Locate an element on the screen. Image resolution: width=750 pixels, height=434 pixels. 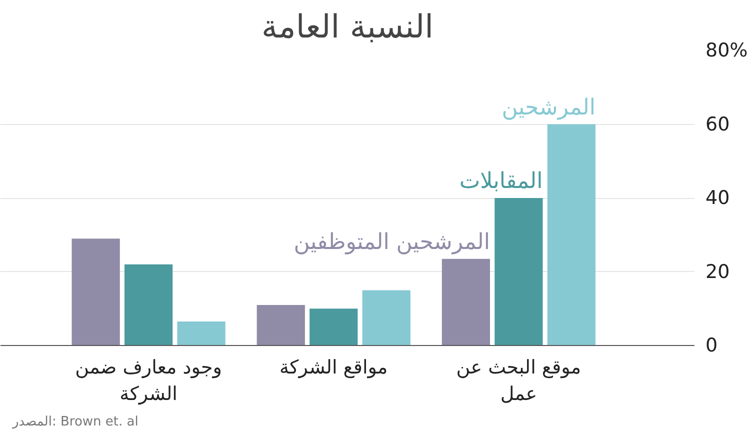
series-label: المقابلات is located at coordinates (501, 181).